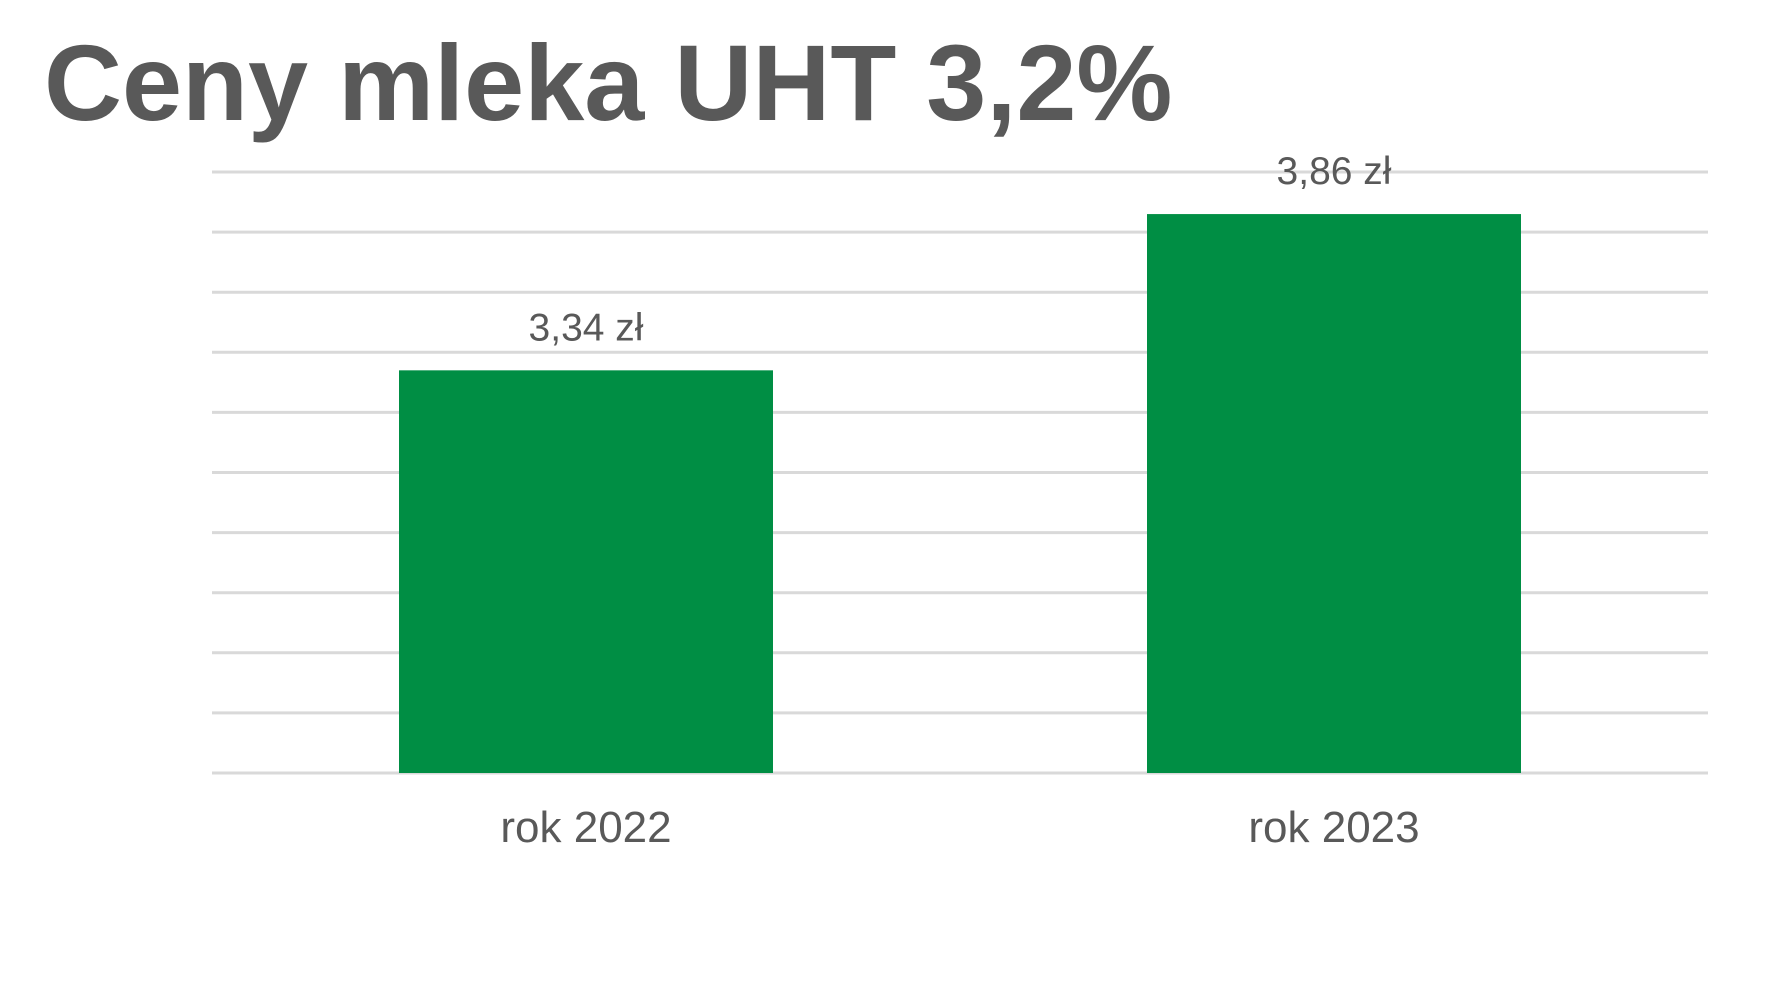 This screenshot has width=1775, height=990. What do you see at coordinates (608, 82) in the screenshot?
I see `chart-title: Ceny mleka UHT 3,2%` at bounding box center [608, 82].